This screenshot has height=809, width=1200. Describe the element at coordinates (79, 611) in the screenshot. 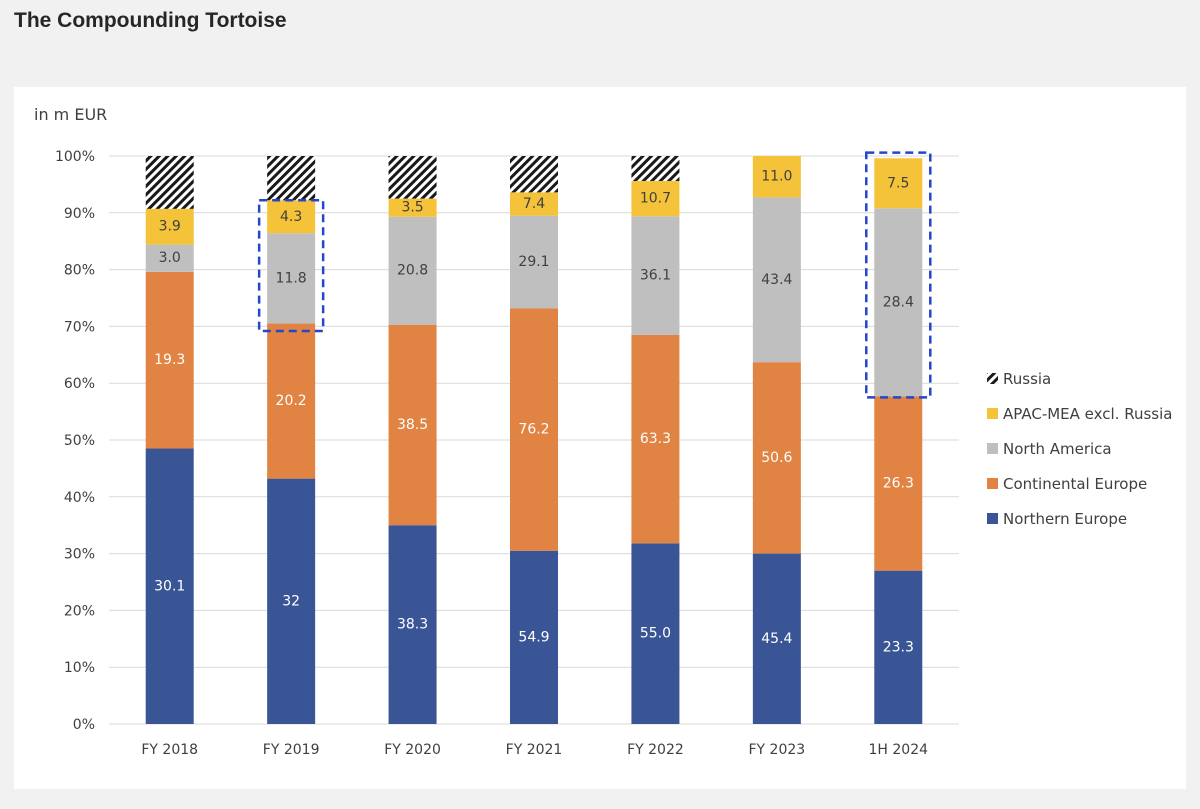

I see `y-tick-label: 20%` at that location.